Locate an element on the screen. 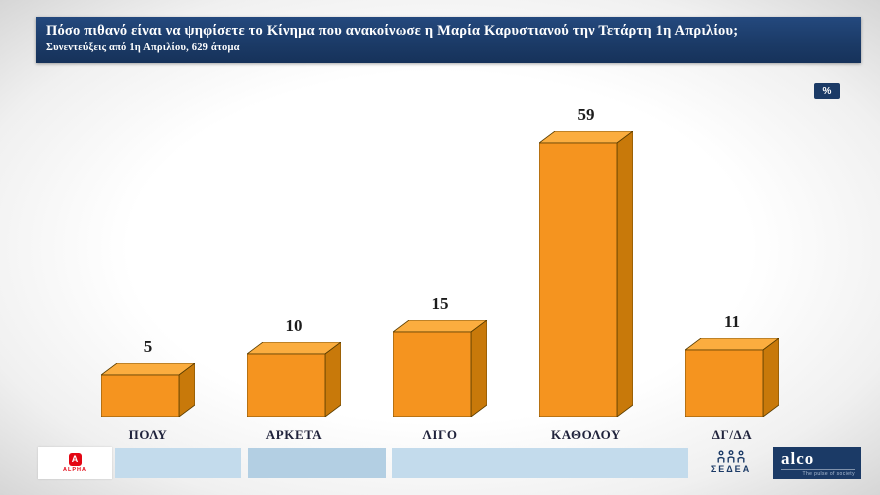  alpha-logo-label: ALPHA is located at coordinates (75, 470).